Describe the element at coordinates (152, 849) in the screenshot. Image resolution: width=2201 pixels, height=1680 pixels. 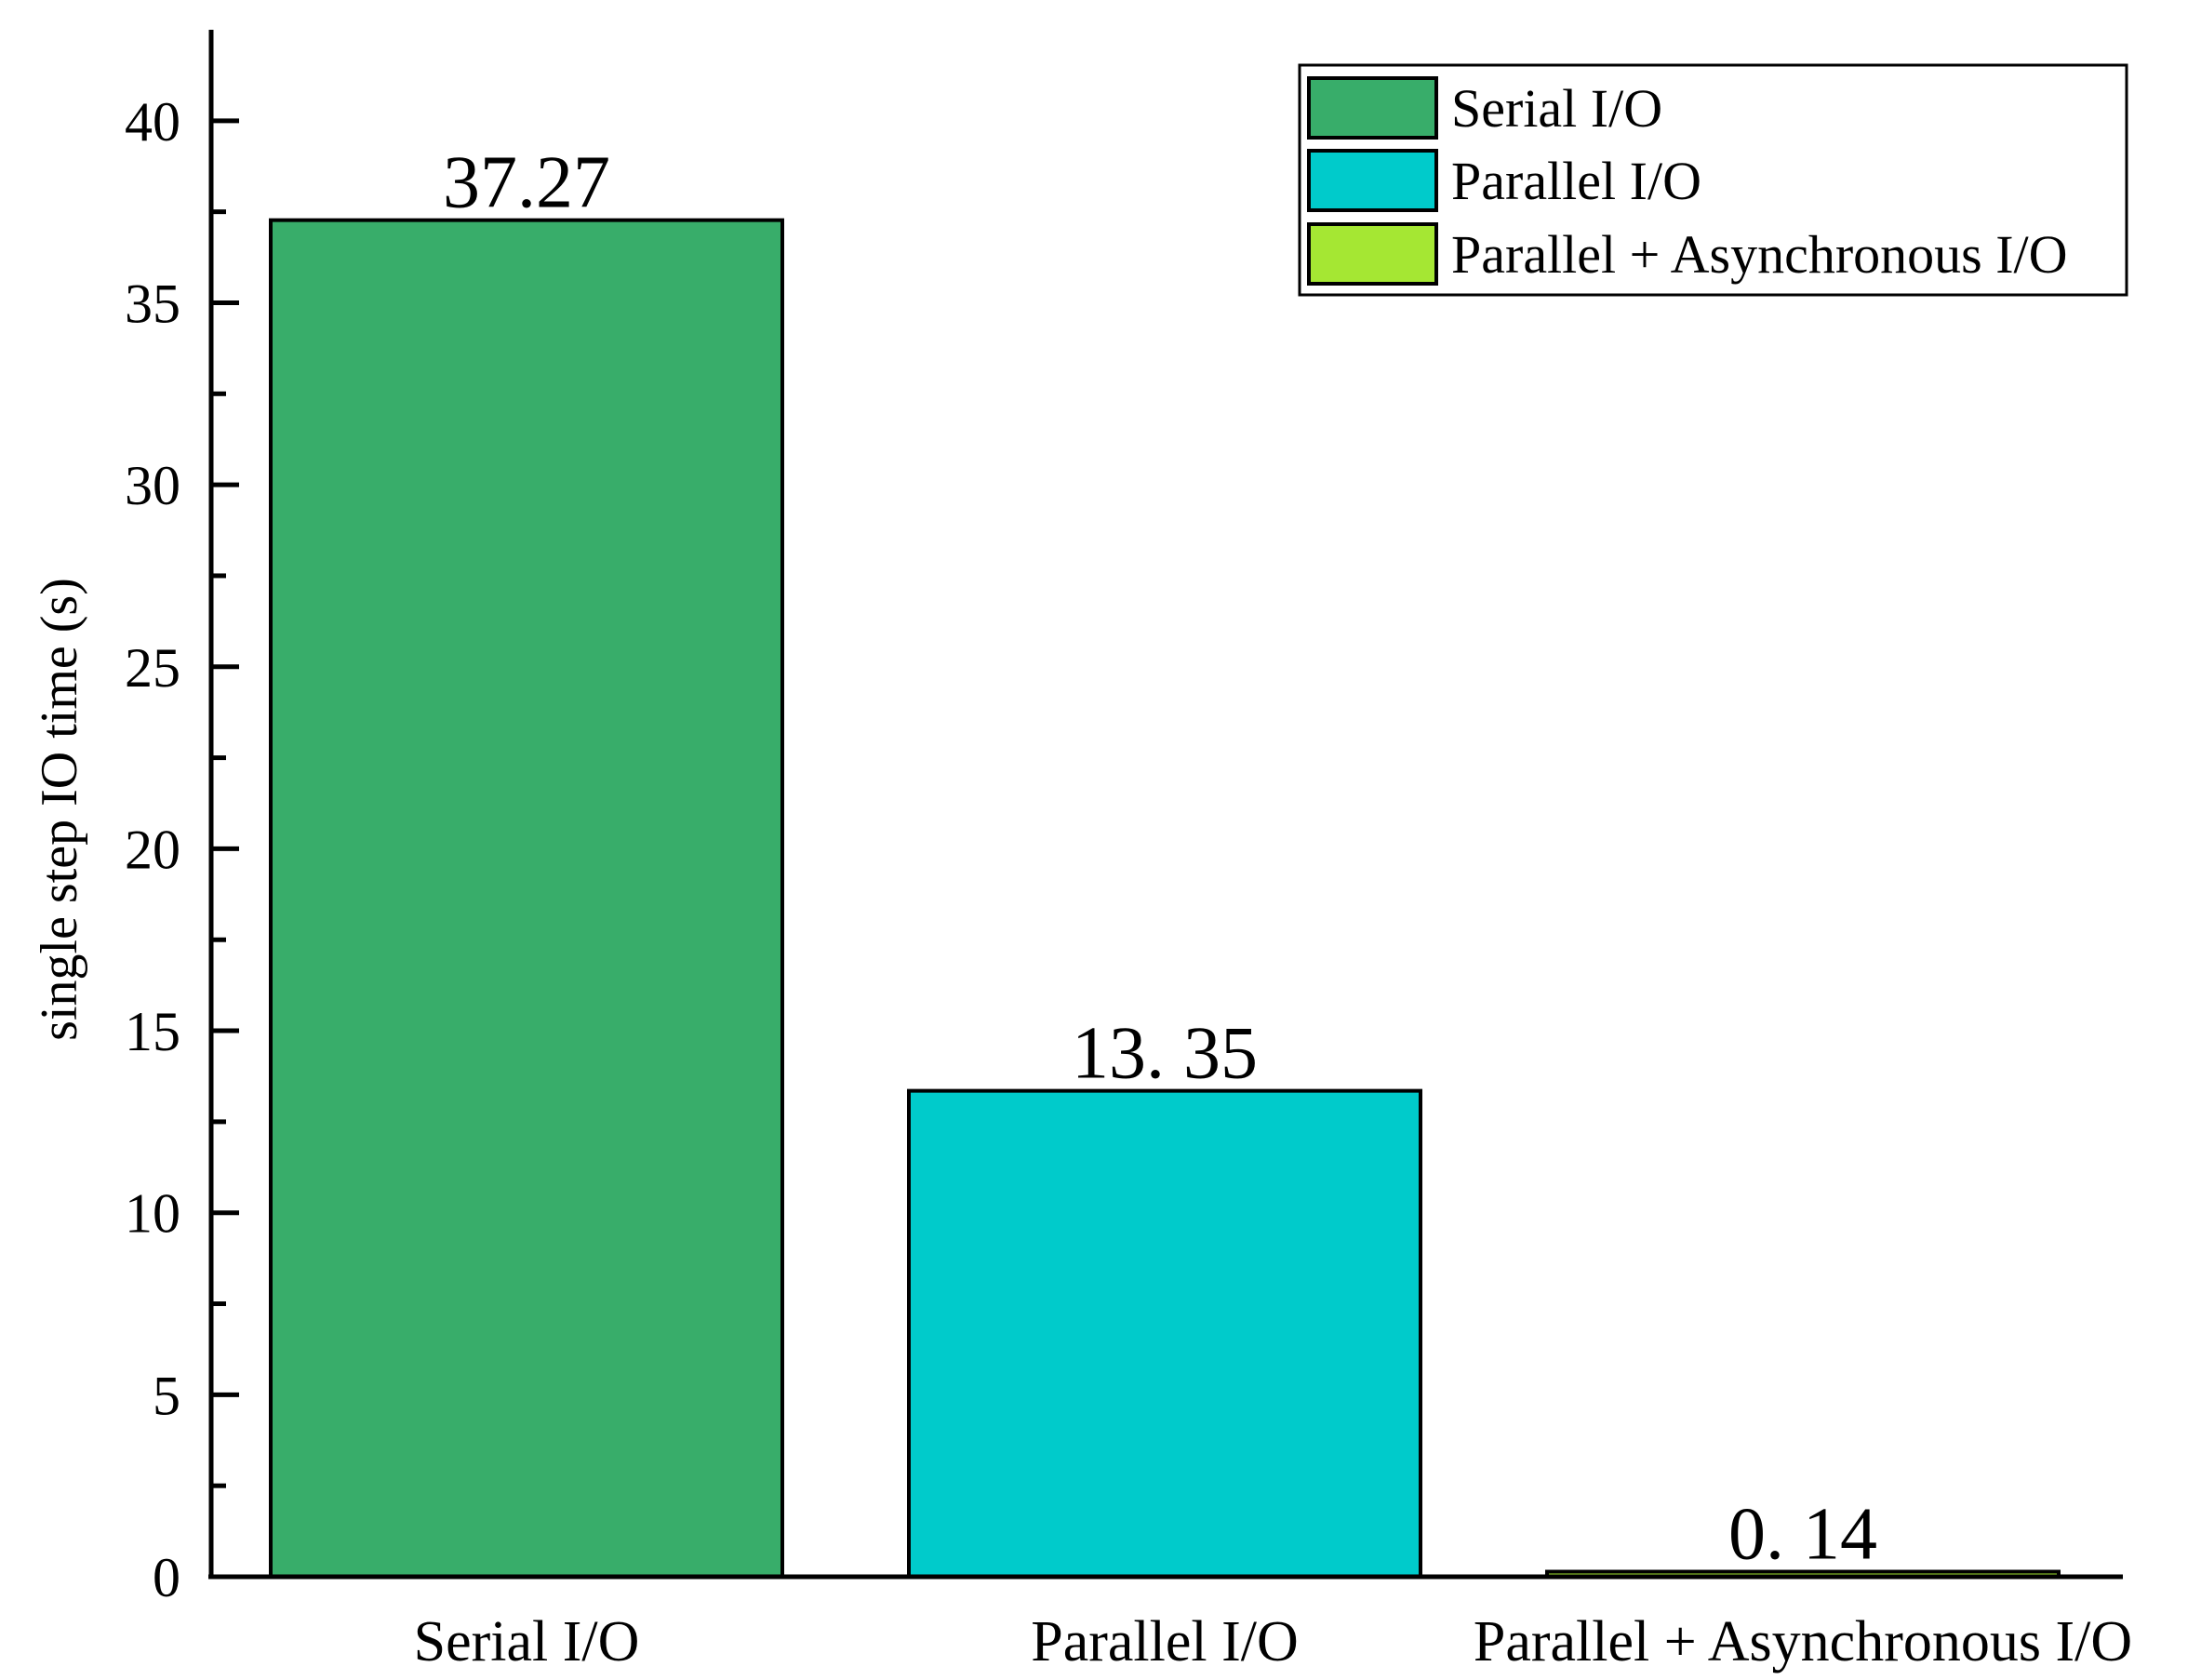
I see `y-tick-label: 20` at that location.